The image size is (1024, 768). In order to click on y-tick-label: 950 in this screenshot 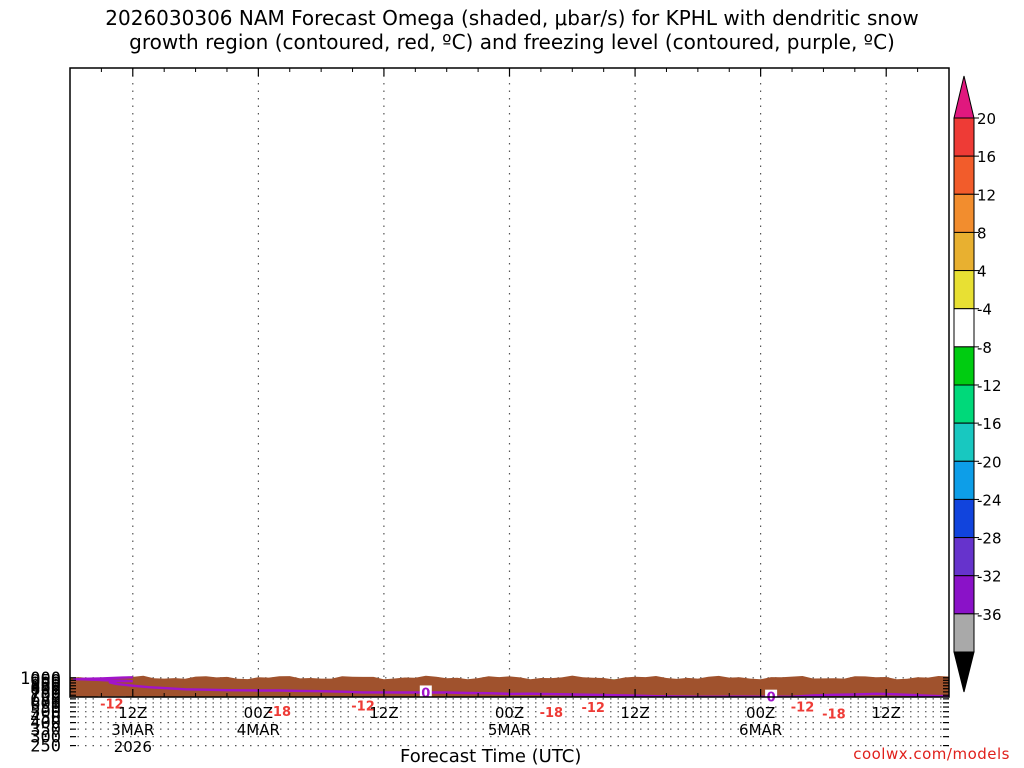, I will do `click(45, 681)`.